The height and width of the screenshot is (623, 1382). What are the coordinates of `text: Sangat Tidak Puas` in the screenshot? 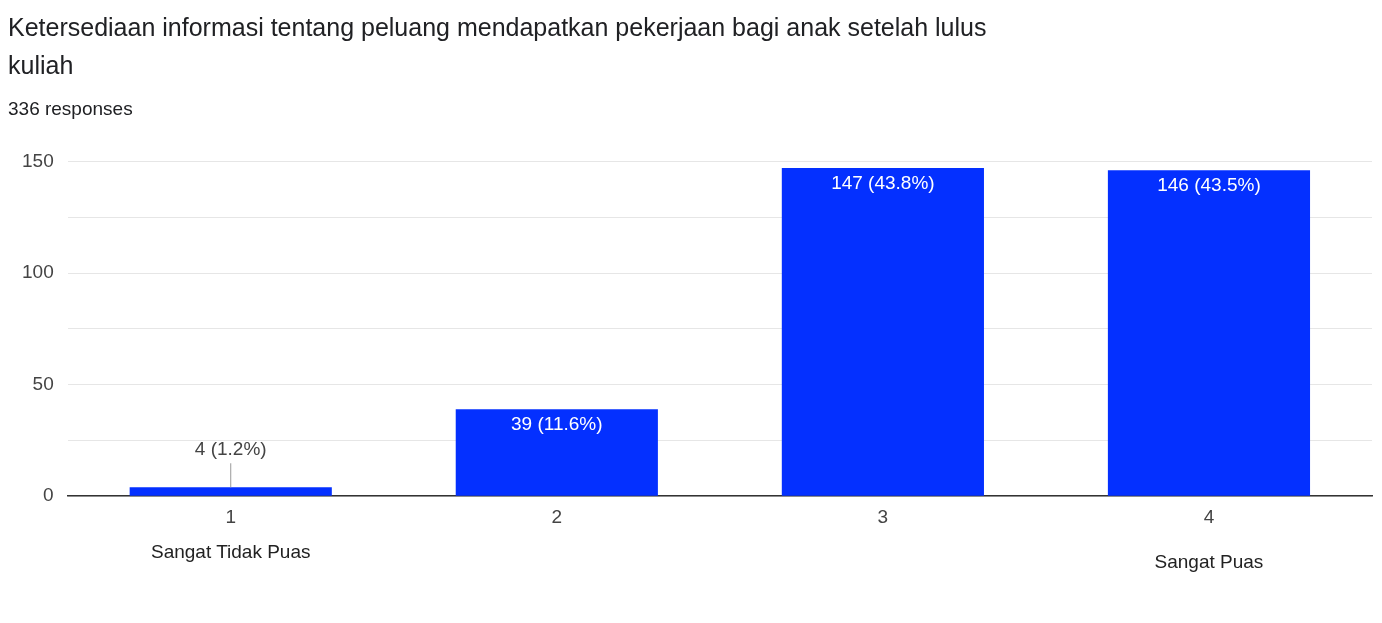 It's located at (230, 551).